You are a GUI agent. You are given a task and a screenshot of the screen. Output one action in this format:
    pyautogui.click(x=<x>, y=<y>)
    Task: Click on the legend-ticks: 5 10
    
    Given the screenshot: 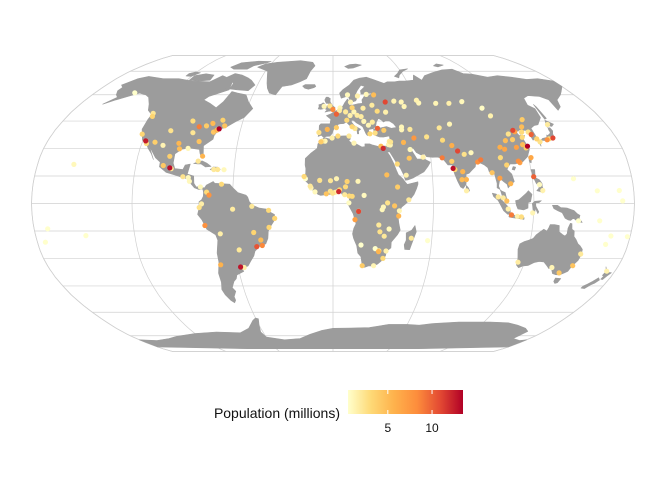 What is the action you would take?
    pyautogui.click(x=411, y=412)
    